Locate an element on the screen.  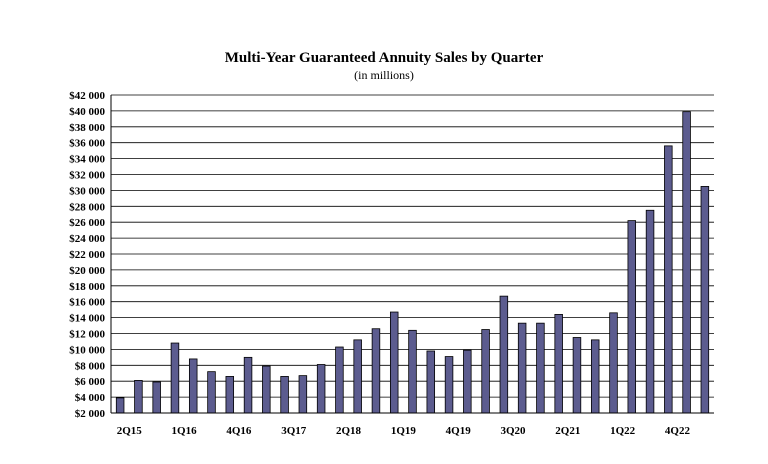
bar-3Q15 is located at coordinates (138, 397).